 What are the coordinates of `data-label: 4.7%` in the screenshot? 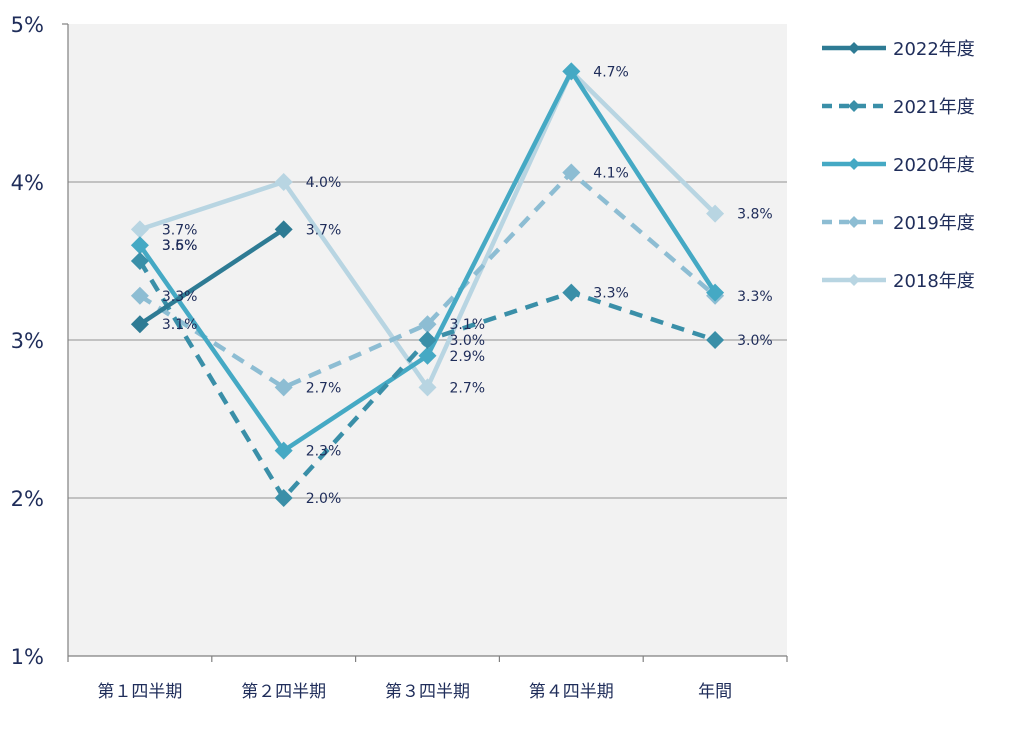 It's located at (611, 72).